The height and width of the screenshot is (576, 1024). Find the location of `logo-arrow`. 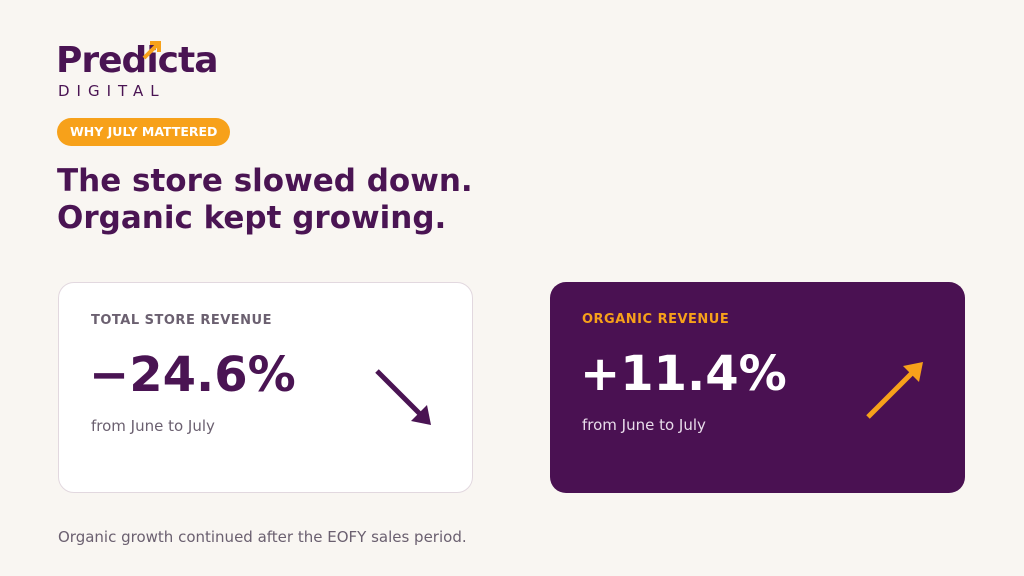

logo-arrow is located at coordinates (151, 50).